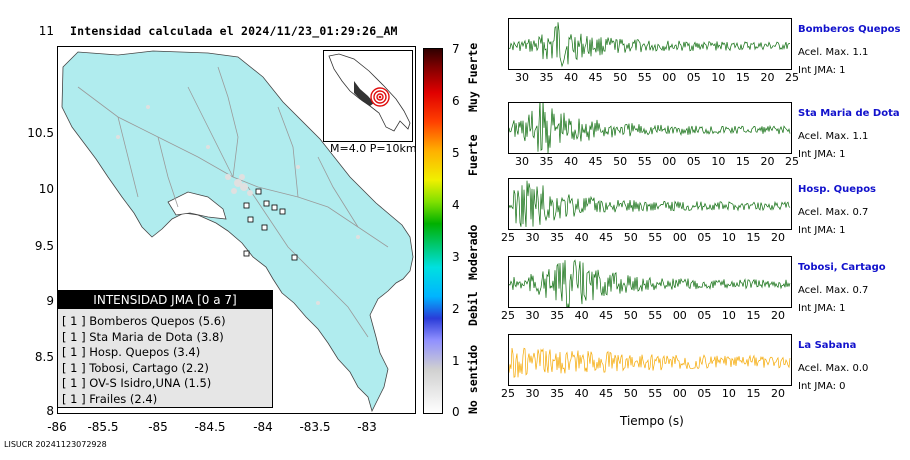 The image size is (910, 460). I want to click on legend-item: [ 1 ] Sta Maria de Dota (3.8), so click(143, 336).